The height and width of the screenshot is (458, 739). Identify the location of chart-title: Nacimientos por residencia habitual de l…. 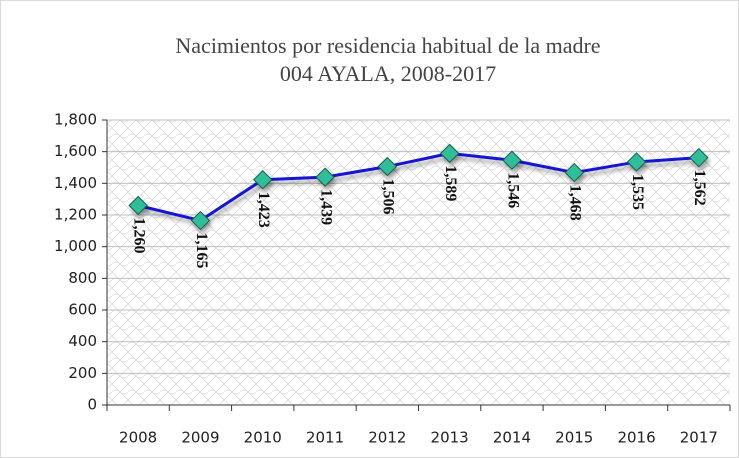
(387, 45).